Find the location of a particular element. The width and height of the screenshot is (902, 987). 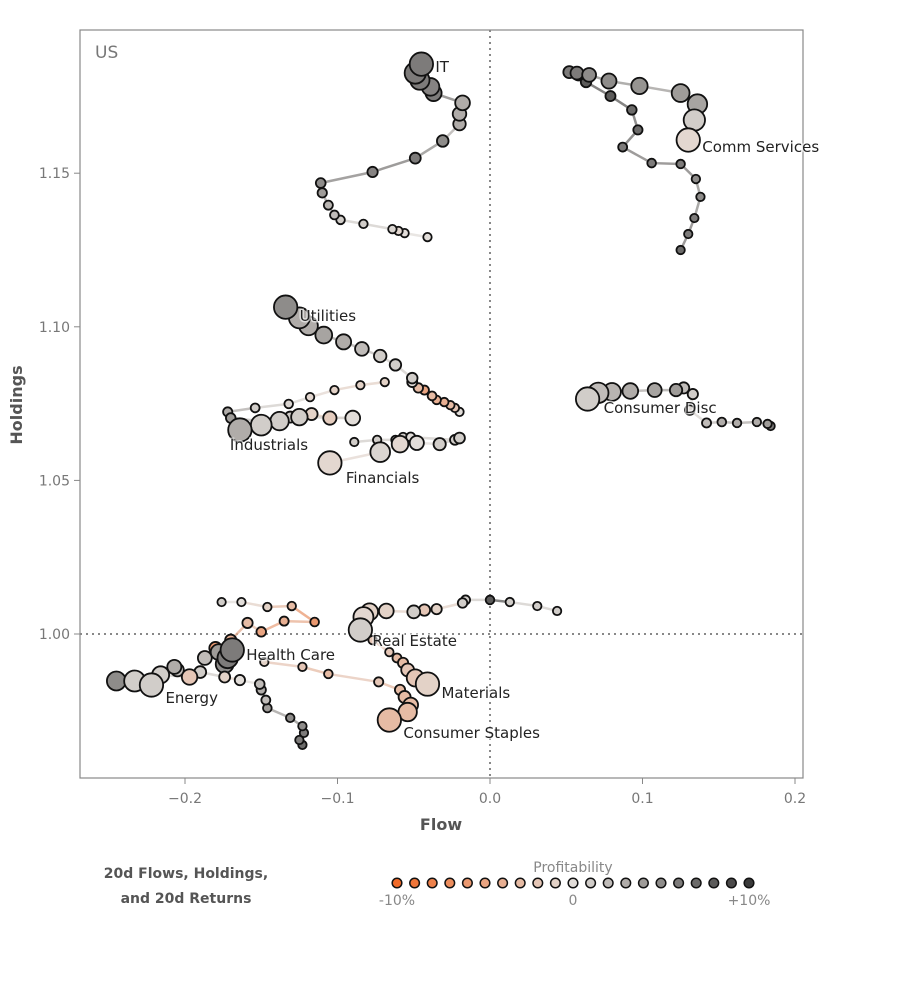

y-tick-label: 1.15 is located at coordinates (54, 174).